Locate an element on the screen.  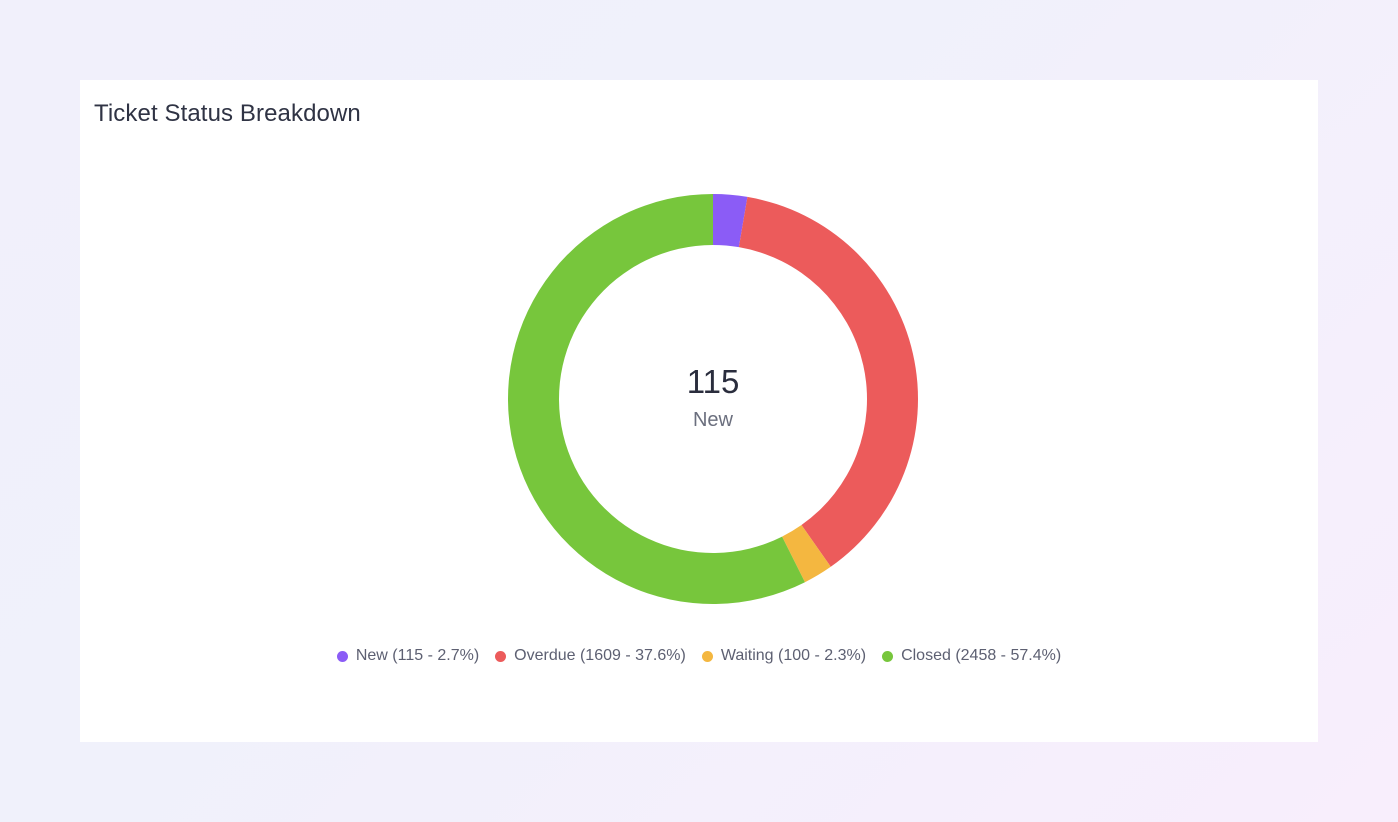
legend-label: Closed (2458 - 57.4%) is located at coordinates (981, 655).